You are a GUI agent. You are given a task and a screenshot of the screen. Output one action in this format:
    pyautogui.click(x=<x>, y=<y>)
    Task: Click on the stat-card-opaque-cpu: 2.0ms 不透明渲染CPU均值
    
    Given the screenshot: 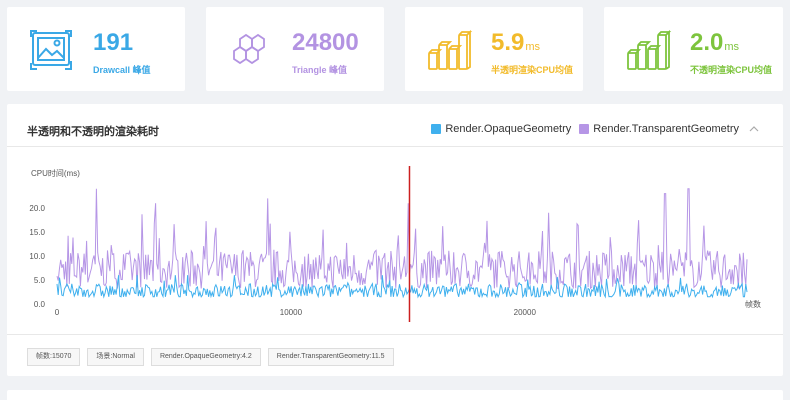 What is the action you would take?
    pyautogui.click(x=693, y=49)
    